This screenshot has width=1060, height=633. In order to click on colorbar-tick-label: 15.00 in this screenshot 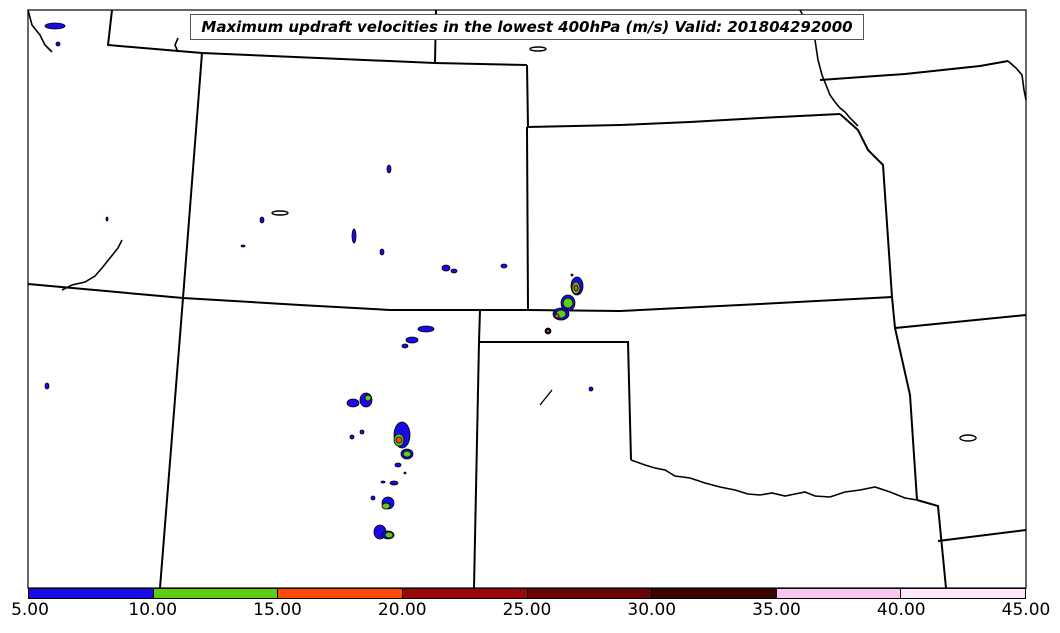, I will do `click(277, 610)`.